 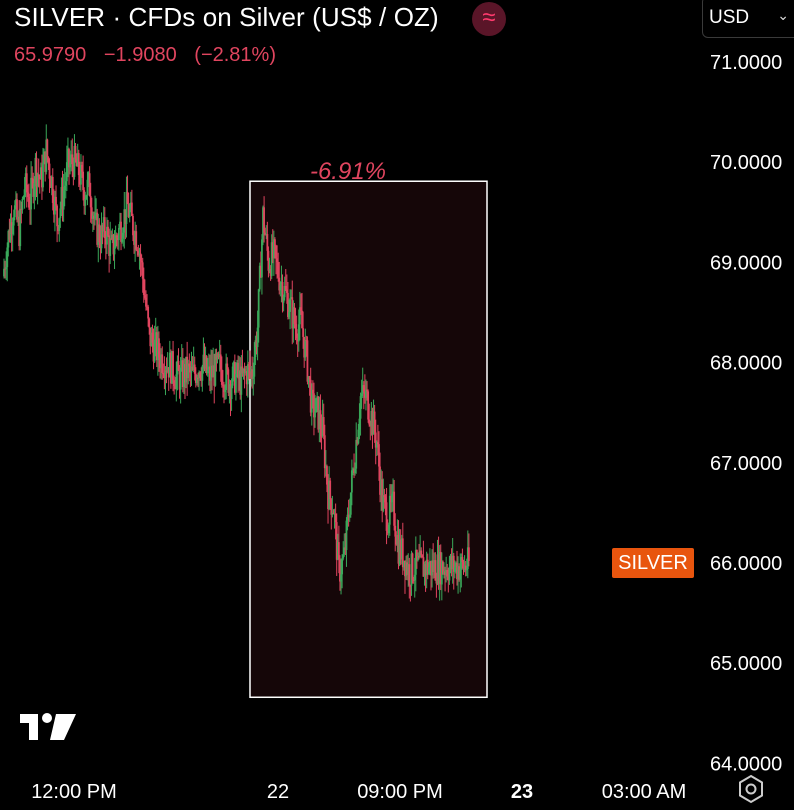 What do you see at coordinates (226, 17) in the screenshot?
I see `symbol-title: SILVER · CFDs on Silver (US$ / OZ)` at bounding box center [226, 17].